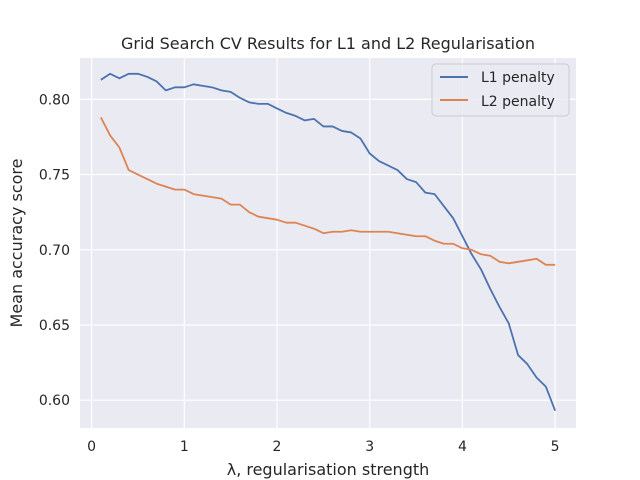 This screenshot has height=480, width=640. What do you see at coordinates (369, 447) in the screenshot?
I see `x-tick-label: 3` at bounding box center [369, 447].